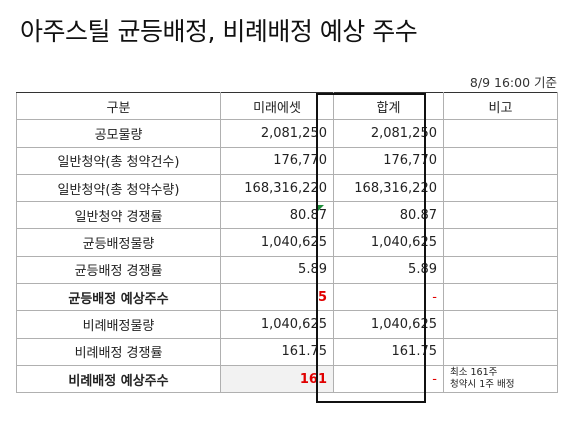  Describe the element at coordinates (118, 133) in the screenshot. I see `row-label: 공모물량` at that location.